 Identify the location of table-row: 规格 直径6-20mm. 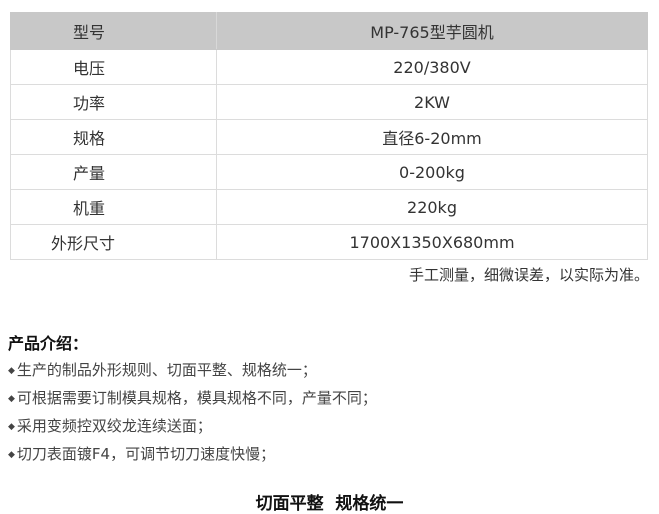
(329, 137).